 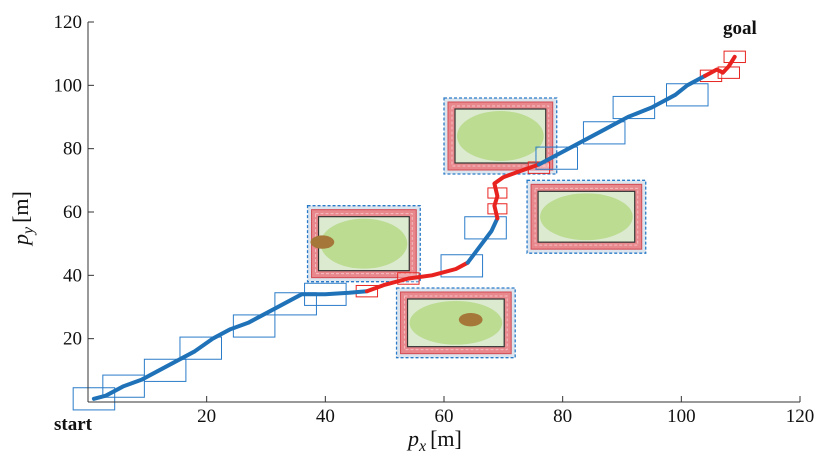 I want to click on y-tick-label: 100, so click(x=68, y=85).